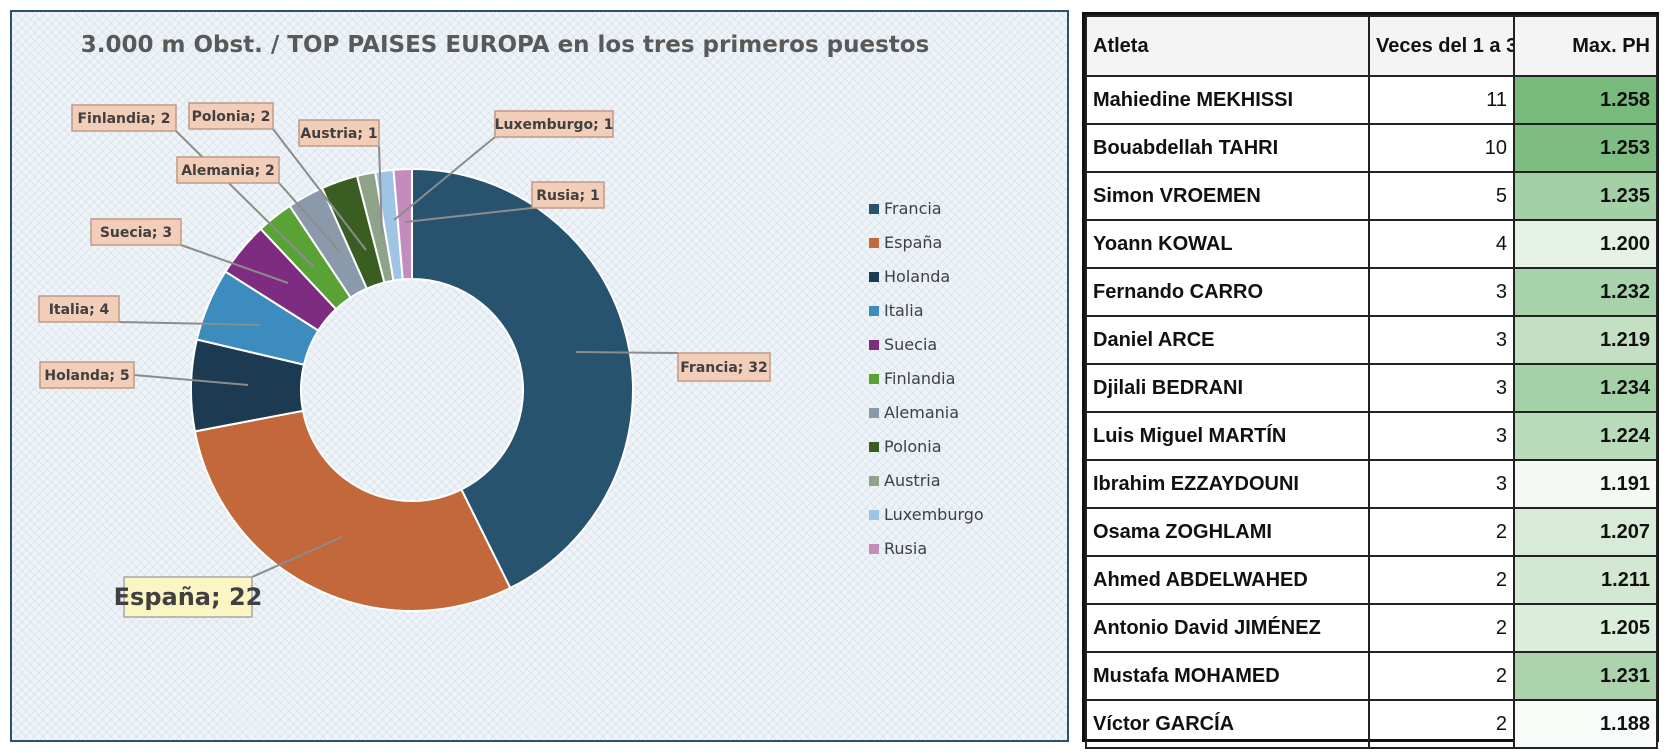 This screenshot has width=1664, height=752. I want to click on table-row: Simon VROEMEN 5 1.235, so click(1371, 196).